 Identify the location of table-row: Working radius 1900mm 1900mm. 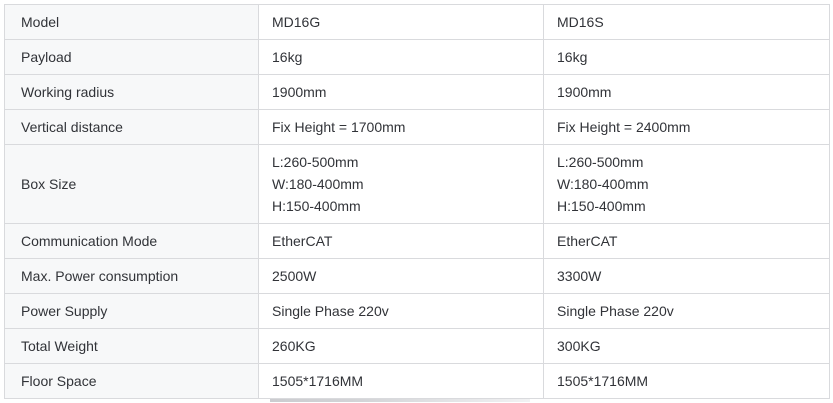
(417, 92).